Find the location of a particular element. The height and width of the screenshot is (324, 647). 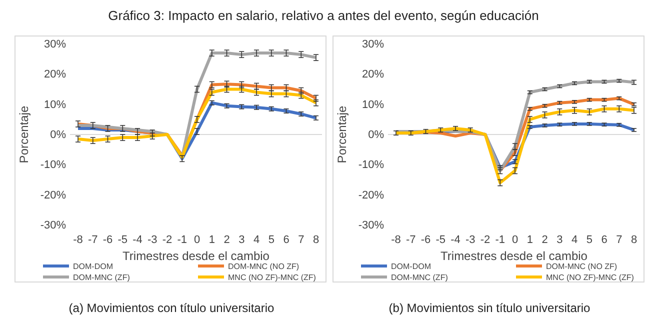

text: (b) Movimientos sin título universitario is located at coordinates (489, 308).